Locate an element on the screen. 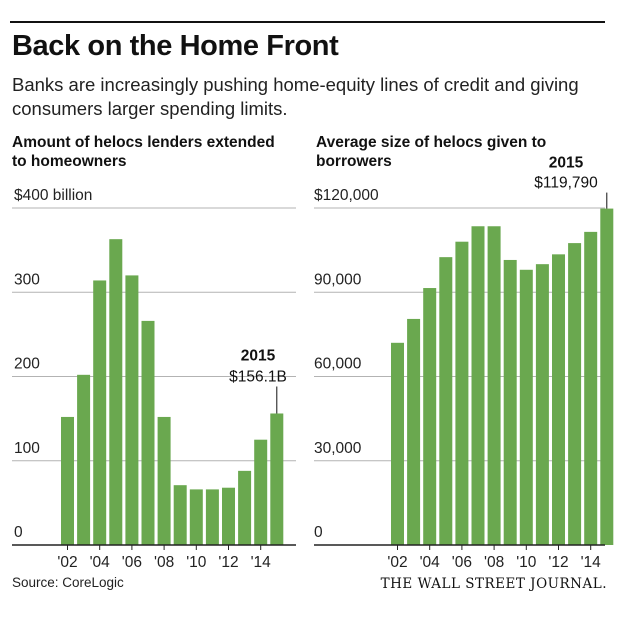 This screenshot has width=619, height=620. publisher-logo: THE WALL STREET JOURNAL. is located at coordinates (493, 584).